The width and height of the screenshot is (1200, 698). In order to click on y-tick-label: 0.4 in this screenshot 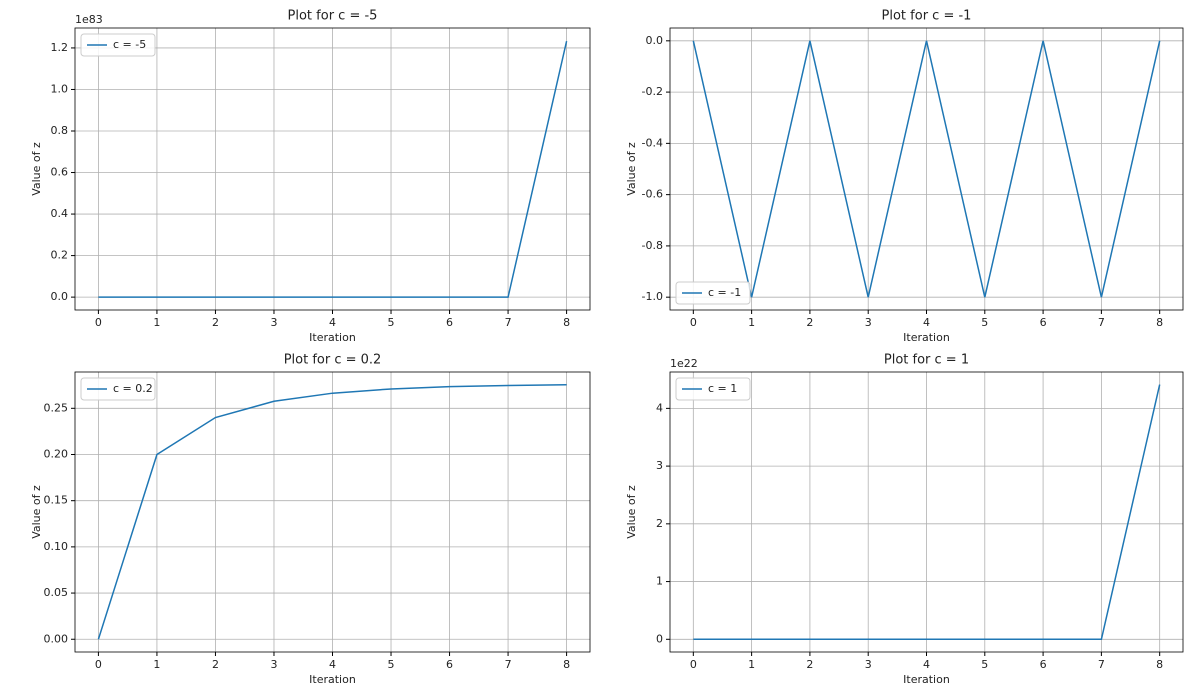, I will do `click(60, 213)`.